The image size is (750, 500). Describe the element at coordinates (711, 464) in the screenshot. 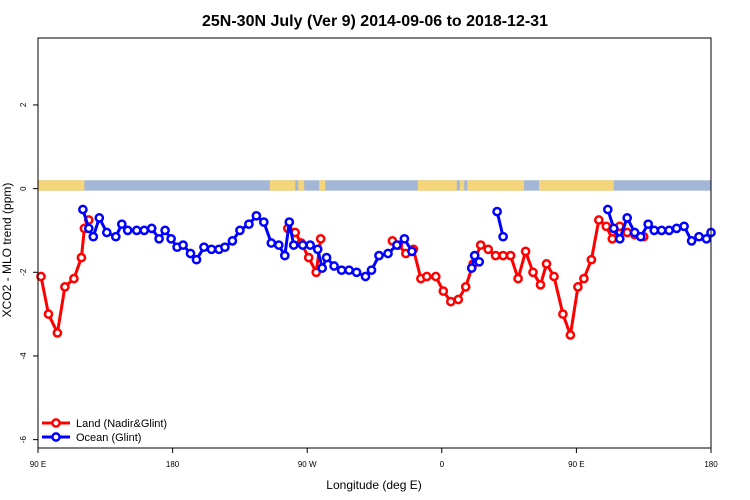

I see `x-tick-label: 180` at that location.